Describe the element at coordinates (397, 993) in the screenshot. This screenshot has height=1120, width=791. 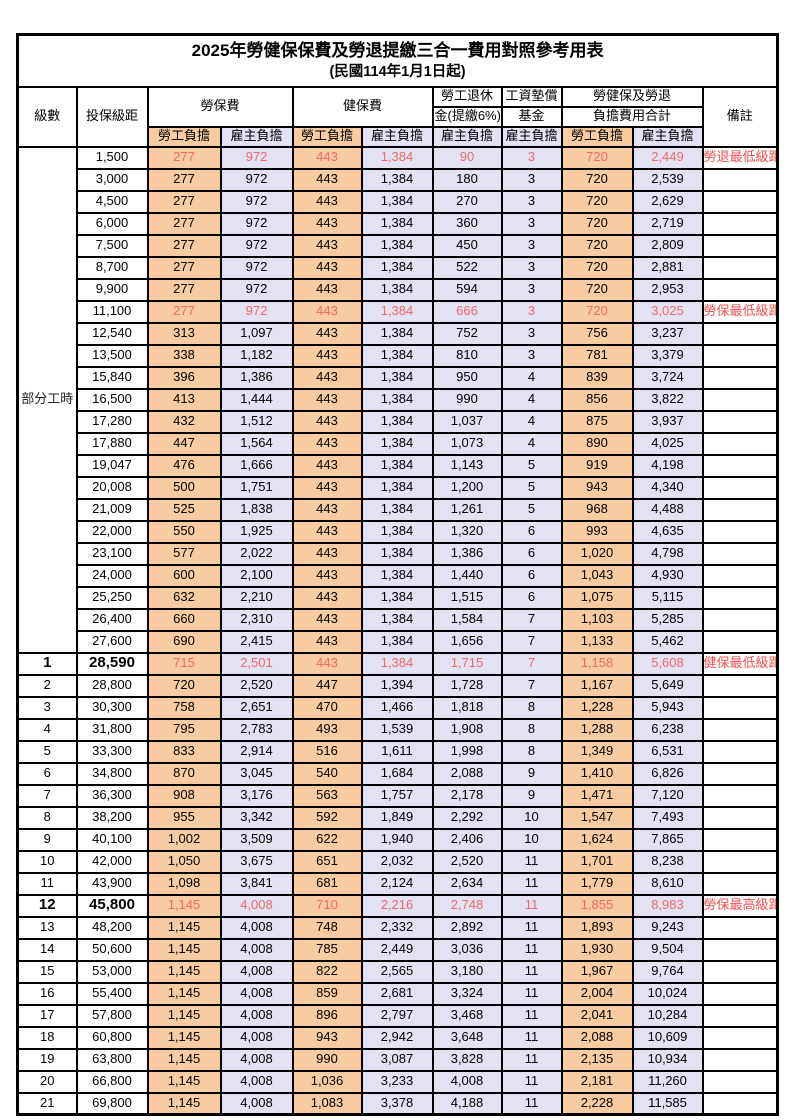
I see `cell-health-employer: 2,681` at that location.